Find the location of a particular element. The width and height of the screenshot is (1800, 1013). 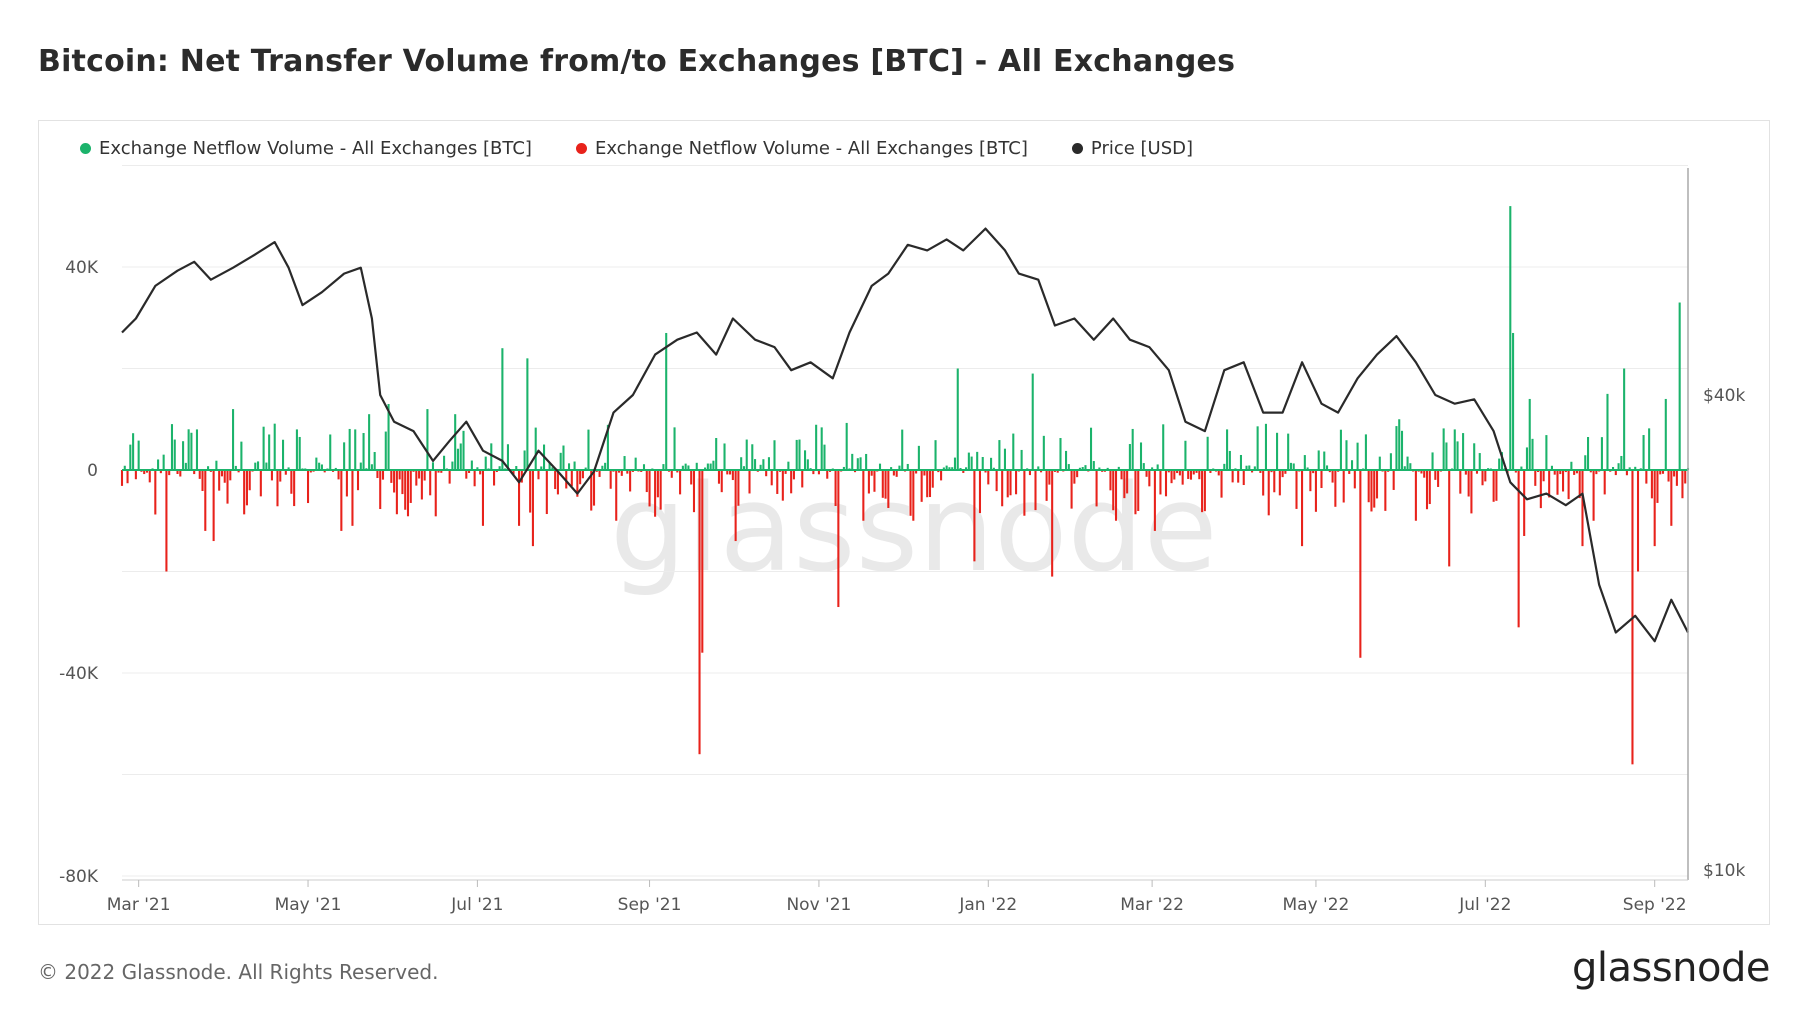

brand-logo: glassnode is located at coordinates (1671, 968).